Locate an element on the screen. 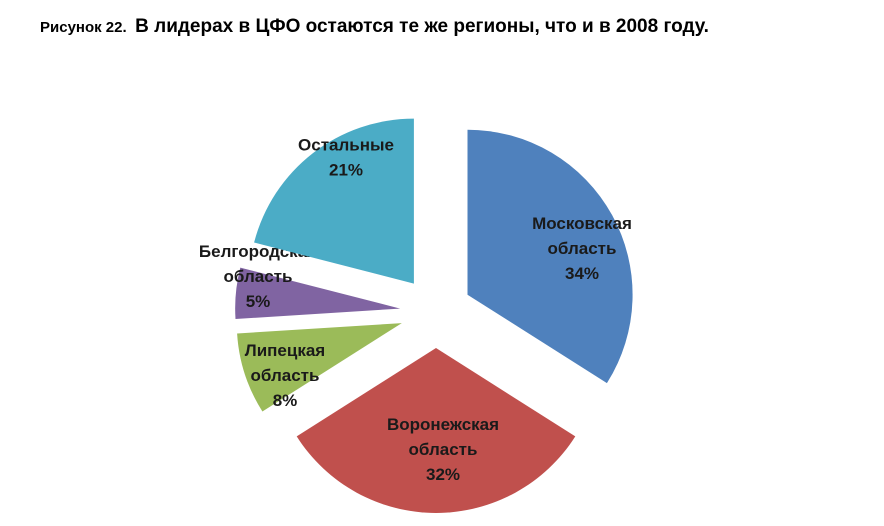  slice-name: Остальные is located at coordinates (346, 145).